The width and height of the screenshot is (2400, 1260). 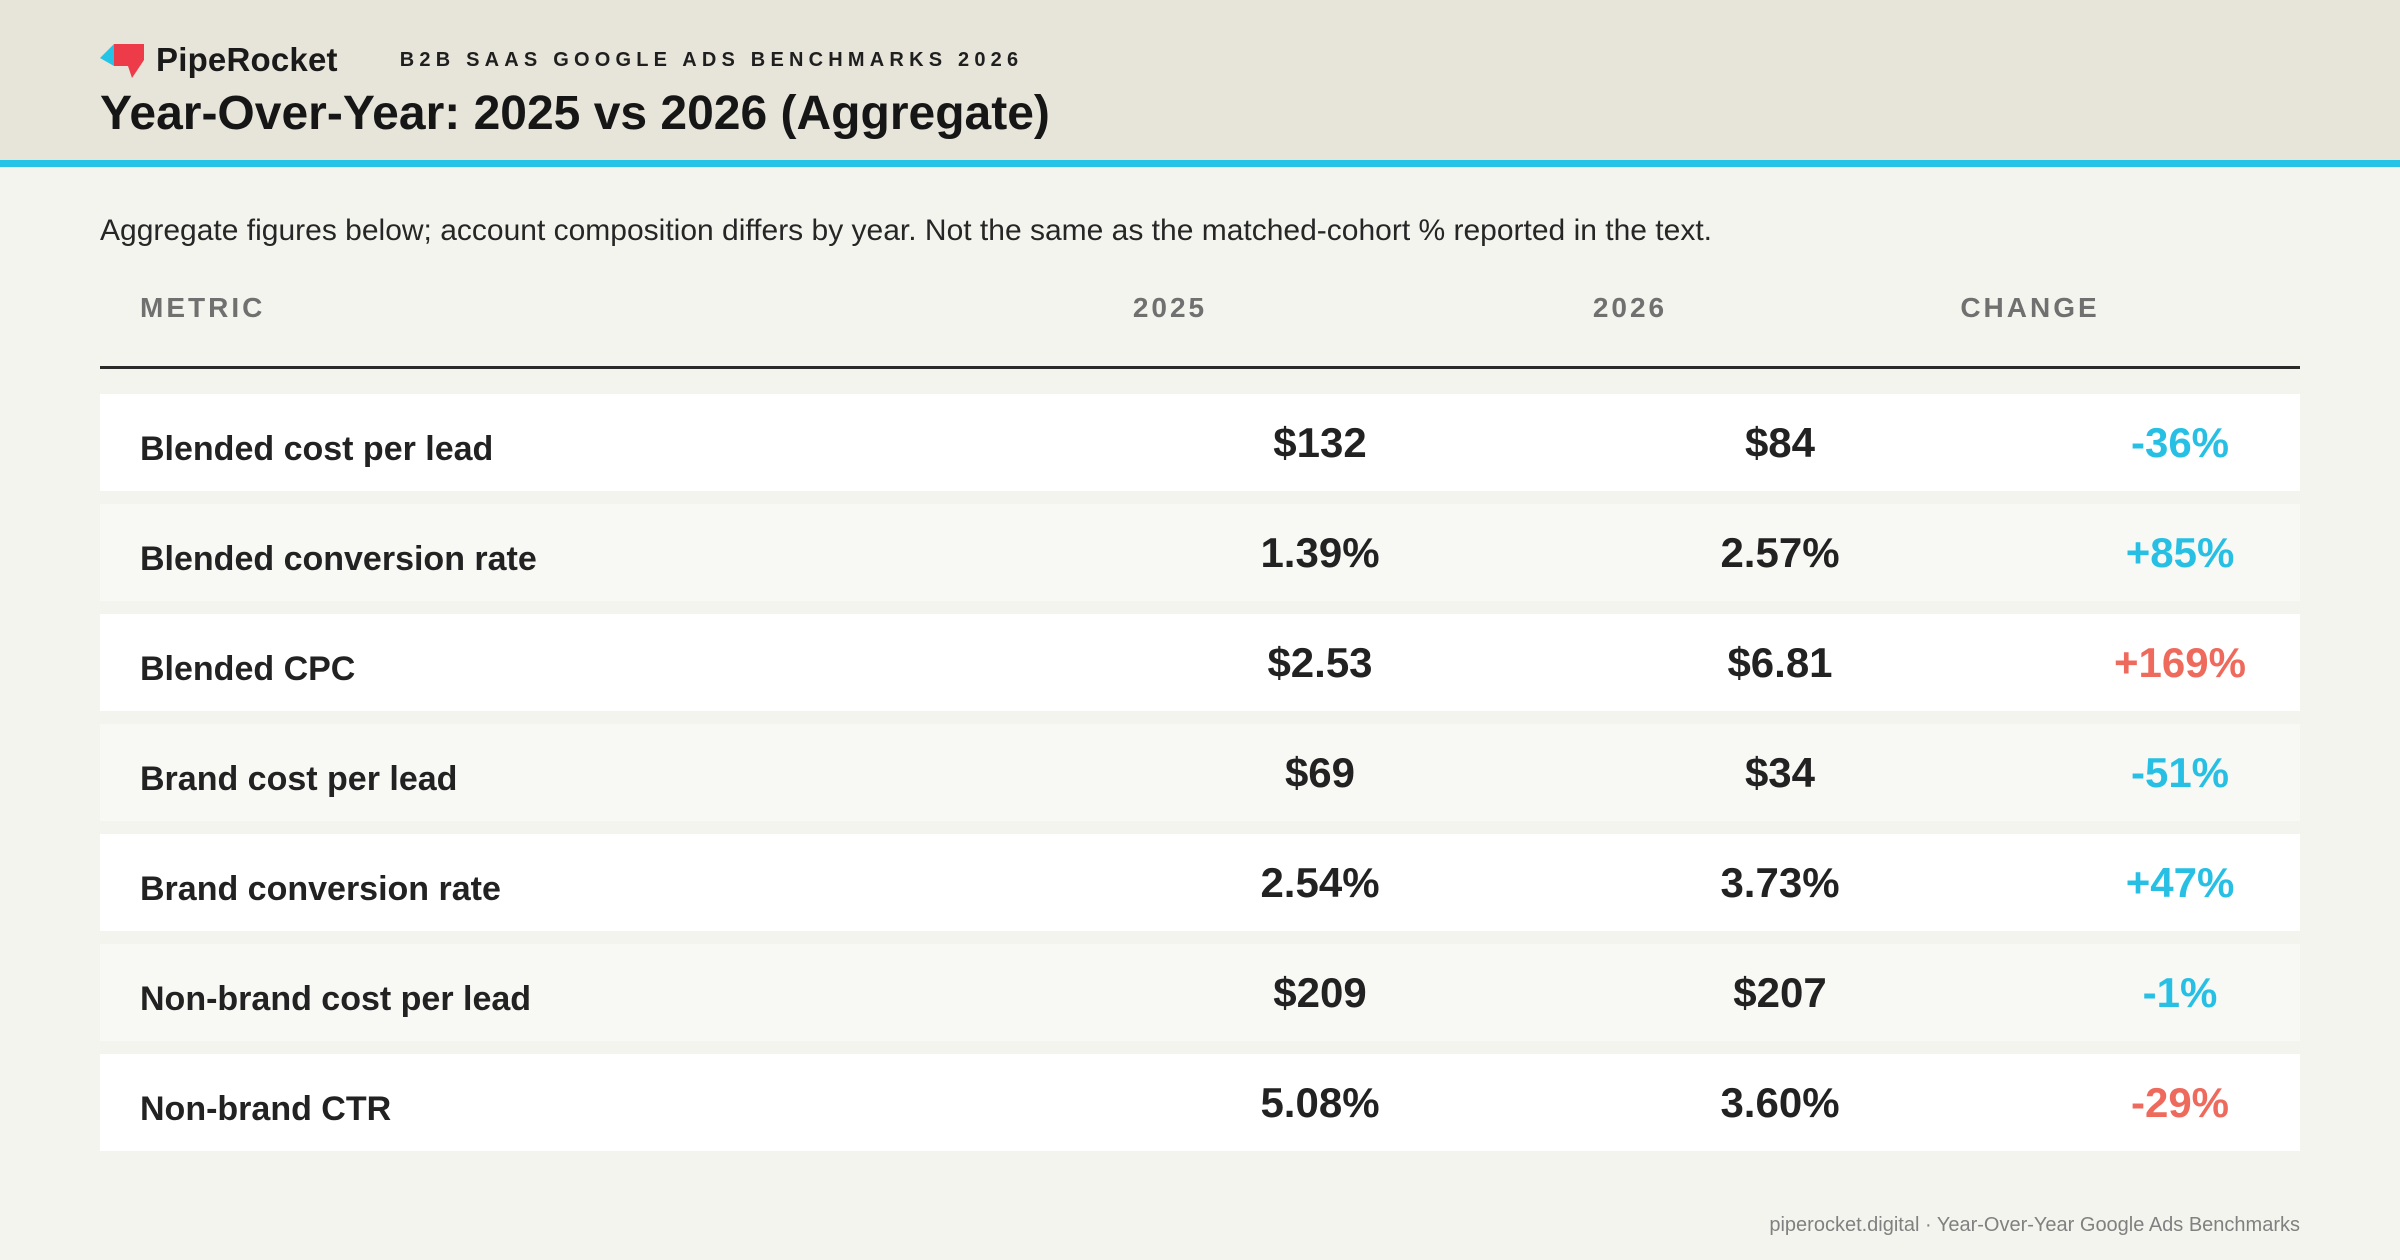 I want to click on brand-name: PipeRocket, so click(x=247, y=59).